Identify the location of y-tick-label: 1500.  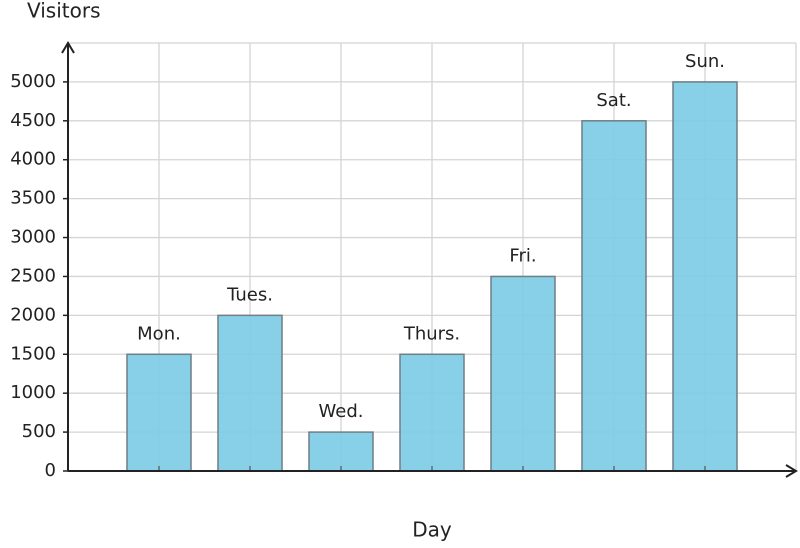
(33, 353).